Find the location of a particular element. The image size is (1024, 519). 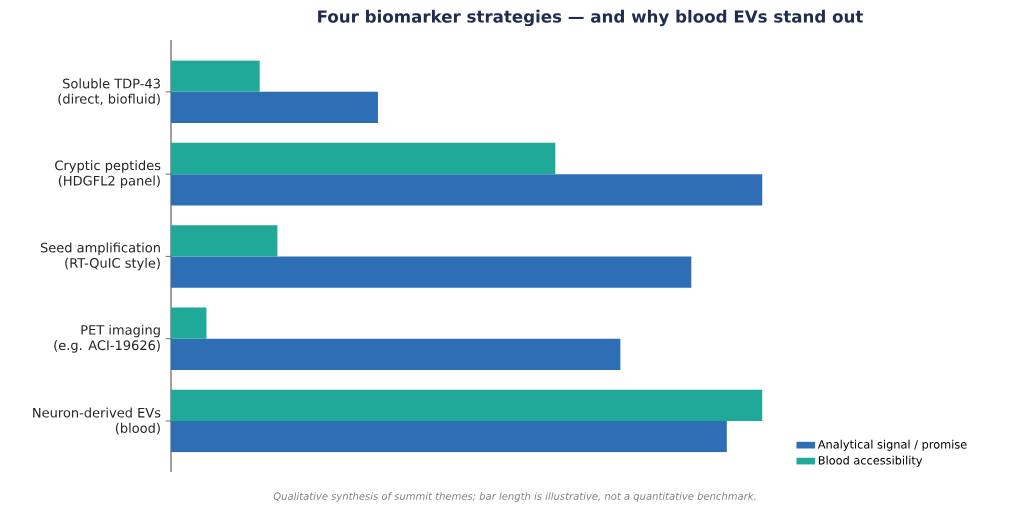

legend-label: Blood accessibility is located at coordinates (870, 461).